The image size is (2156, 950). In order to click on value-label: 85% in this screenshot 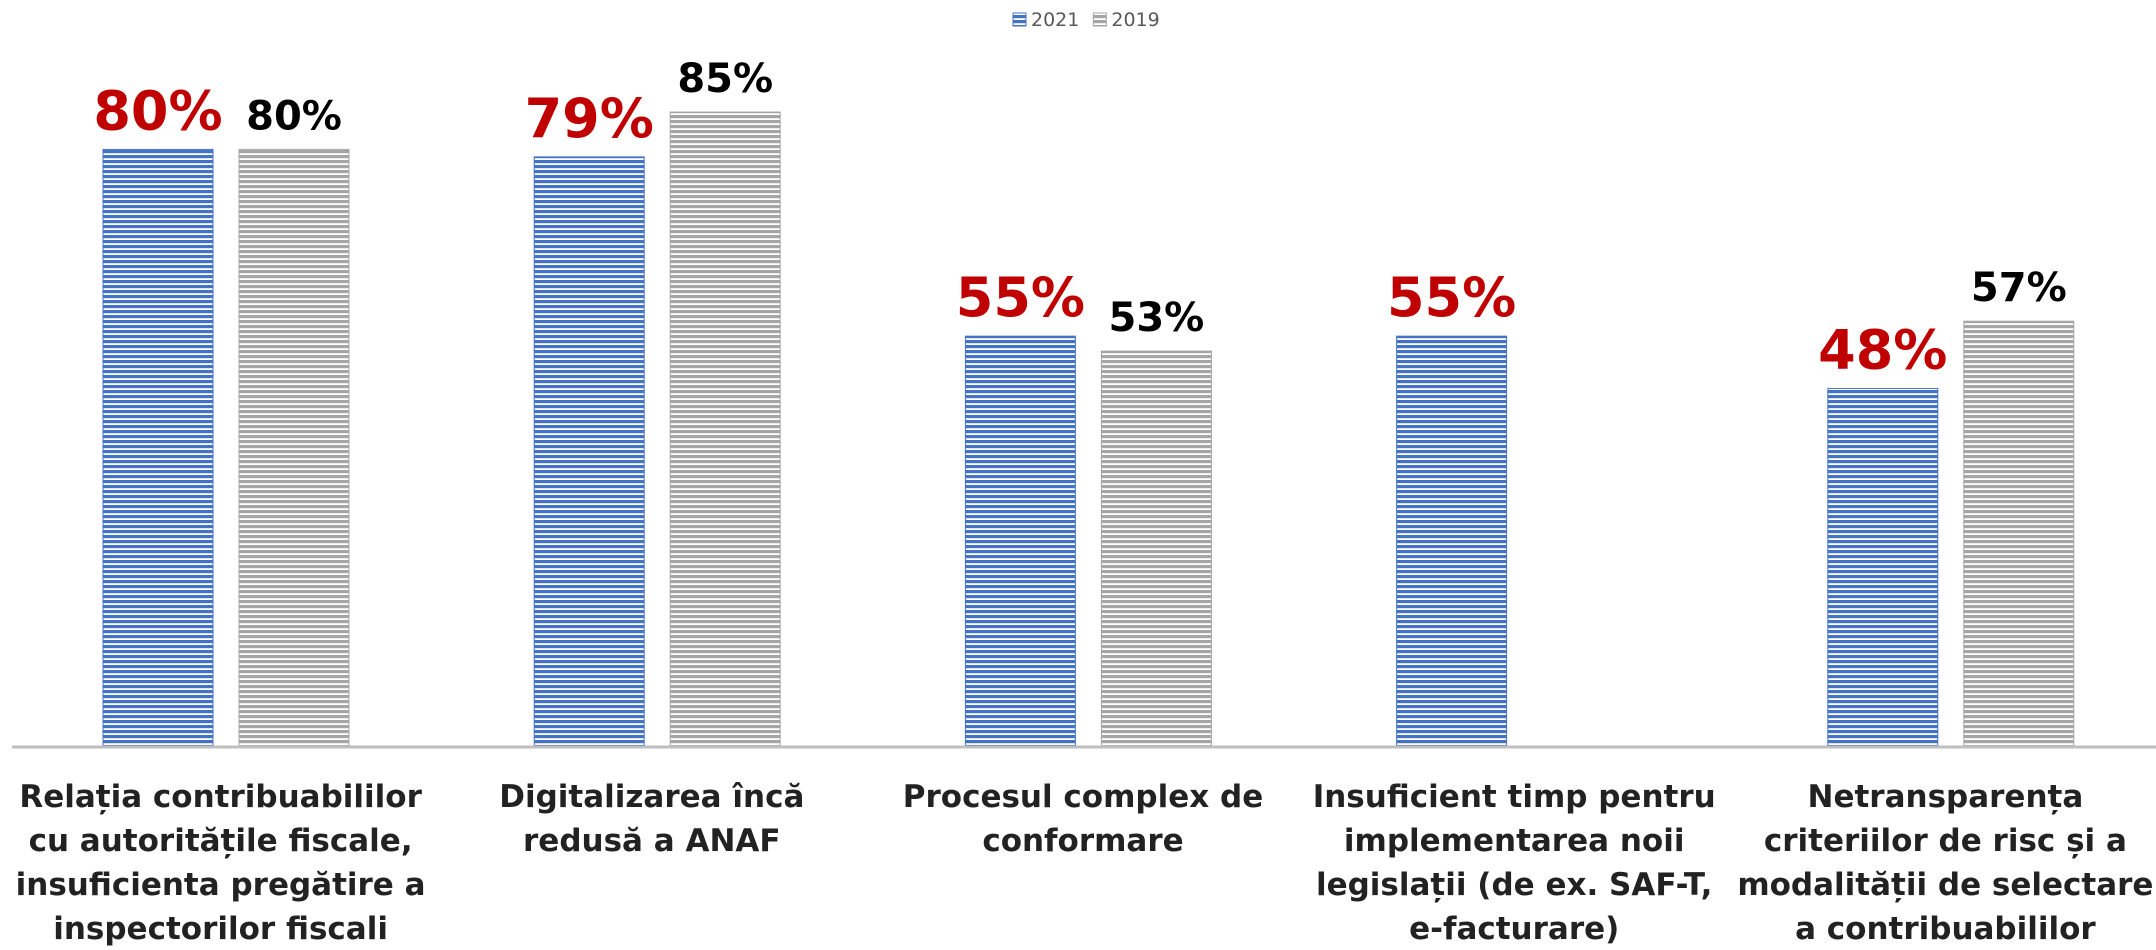, I will do `click(725, 79)`.